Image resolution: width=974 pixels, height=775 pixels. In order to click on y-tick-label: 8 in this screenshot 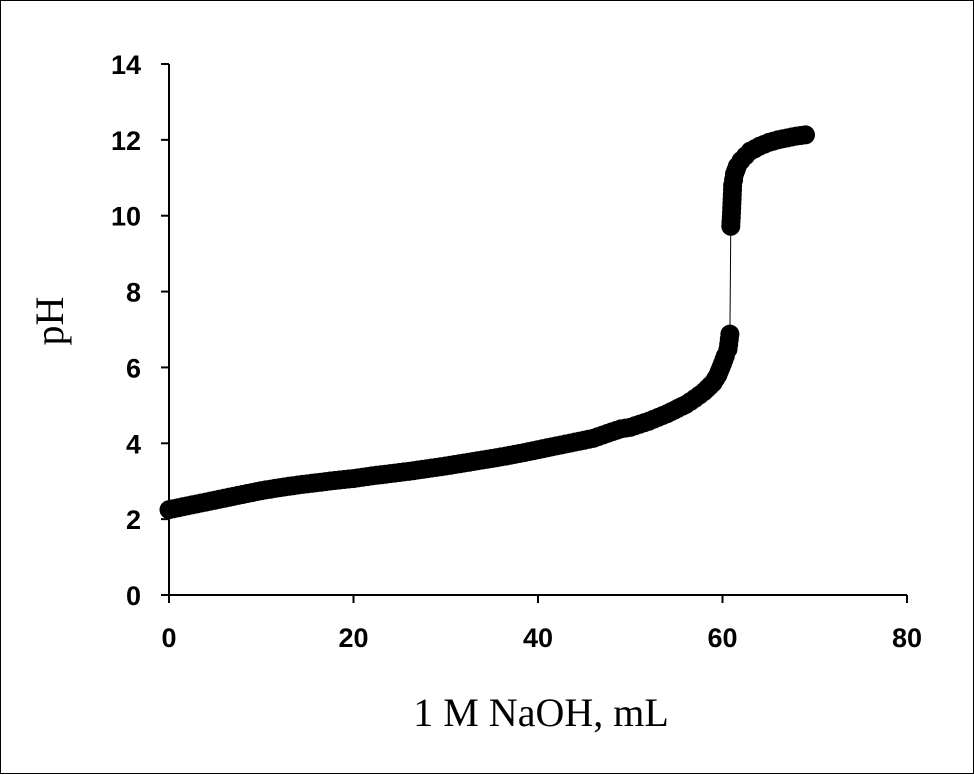, I will do `click(133, 293)`.